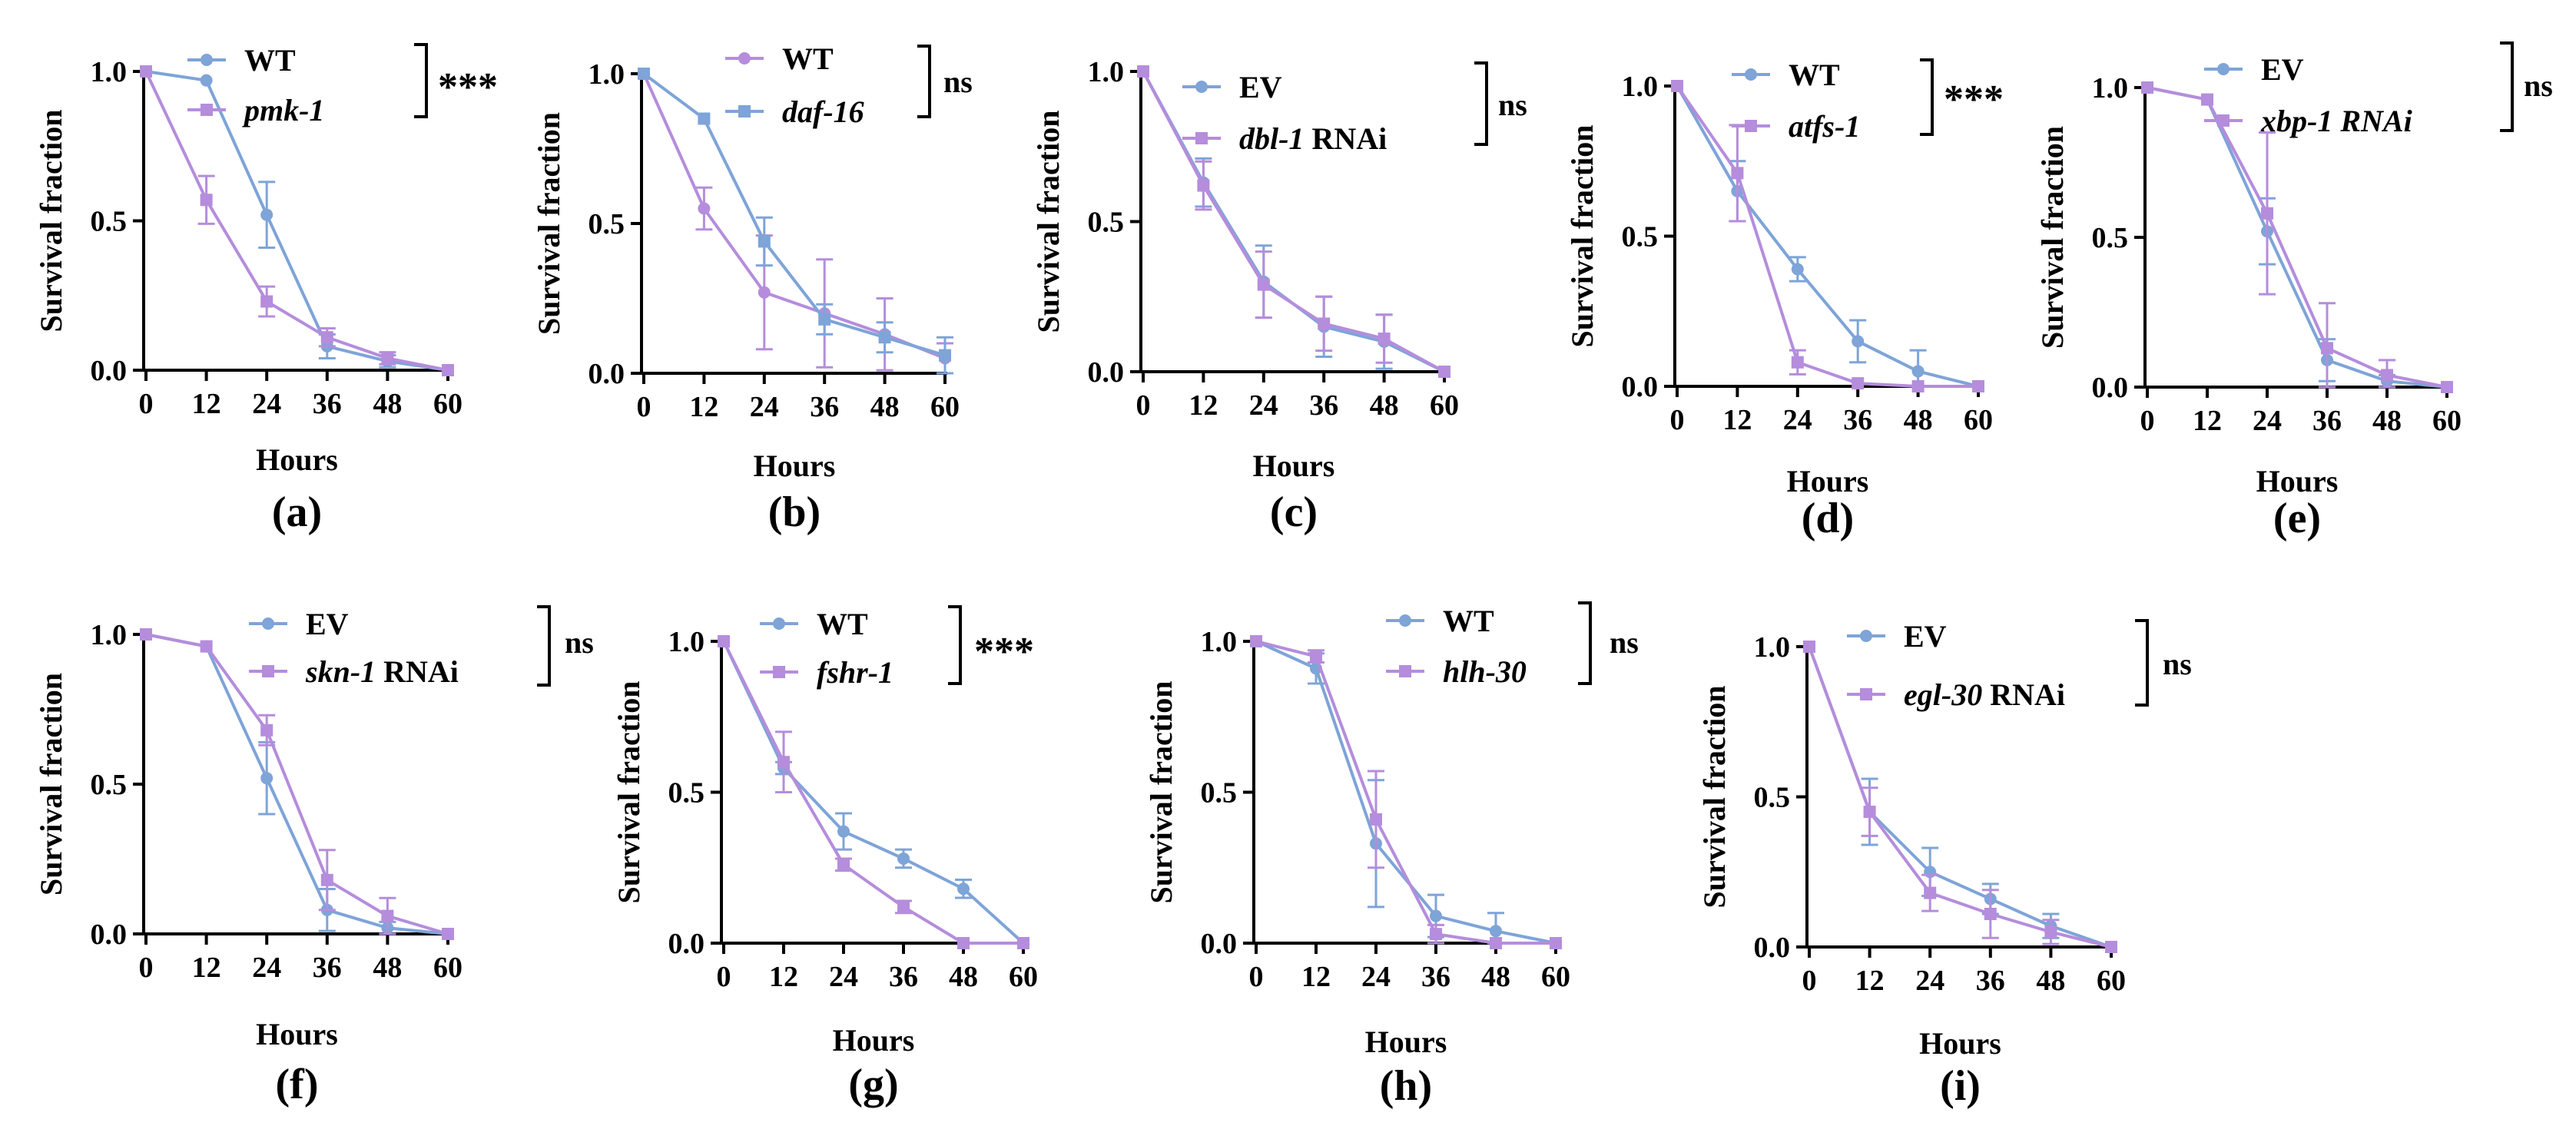  I want to click on legend-name: hlh-30, so click(1485, 672).